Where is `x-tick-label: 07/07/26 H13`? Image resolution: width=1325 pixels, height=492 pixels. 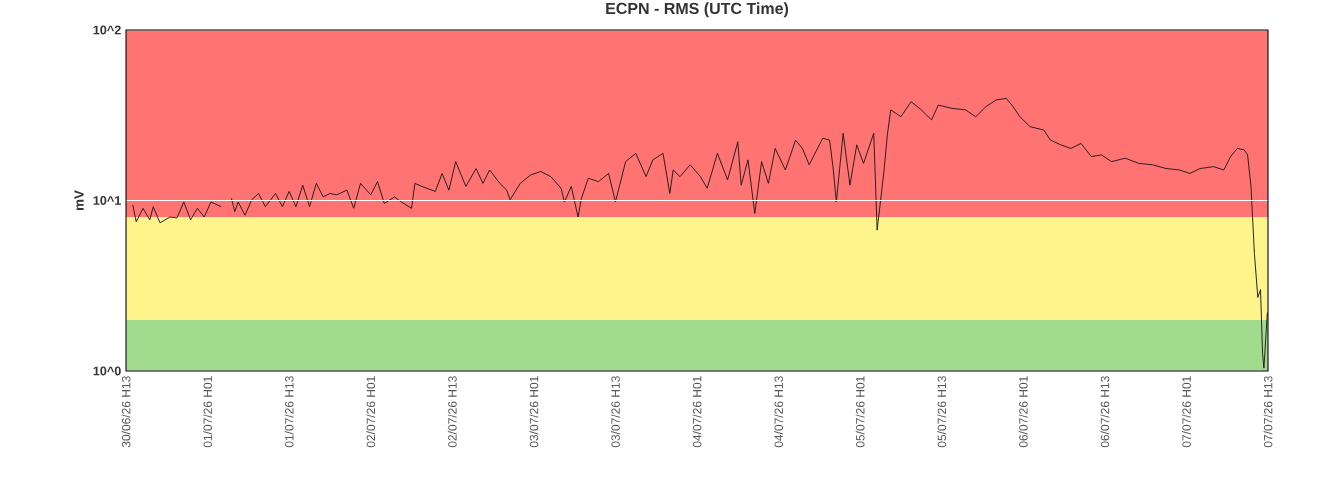
x-tick-label: 07/07/26 H13 is located at coordinates (1268, 412).